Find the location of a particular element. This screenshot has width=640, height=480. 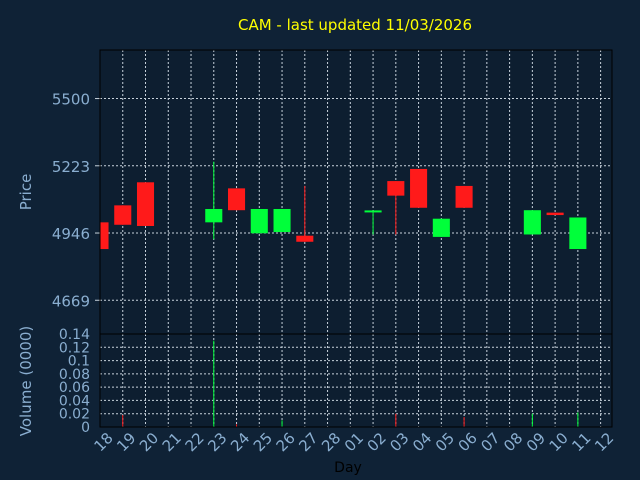

price-tick-label: 4669 is located at coordinates (71, 301).